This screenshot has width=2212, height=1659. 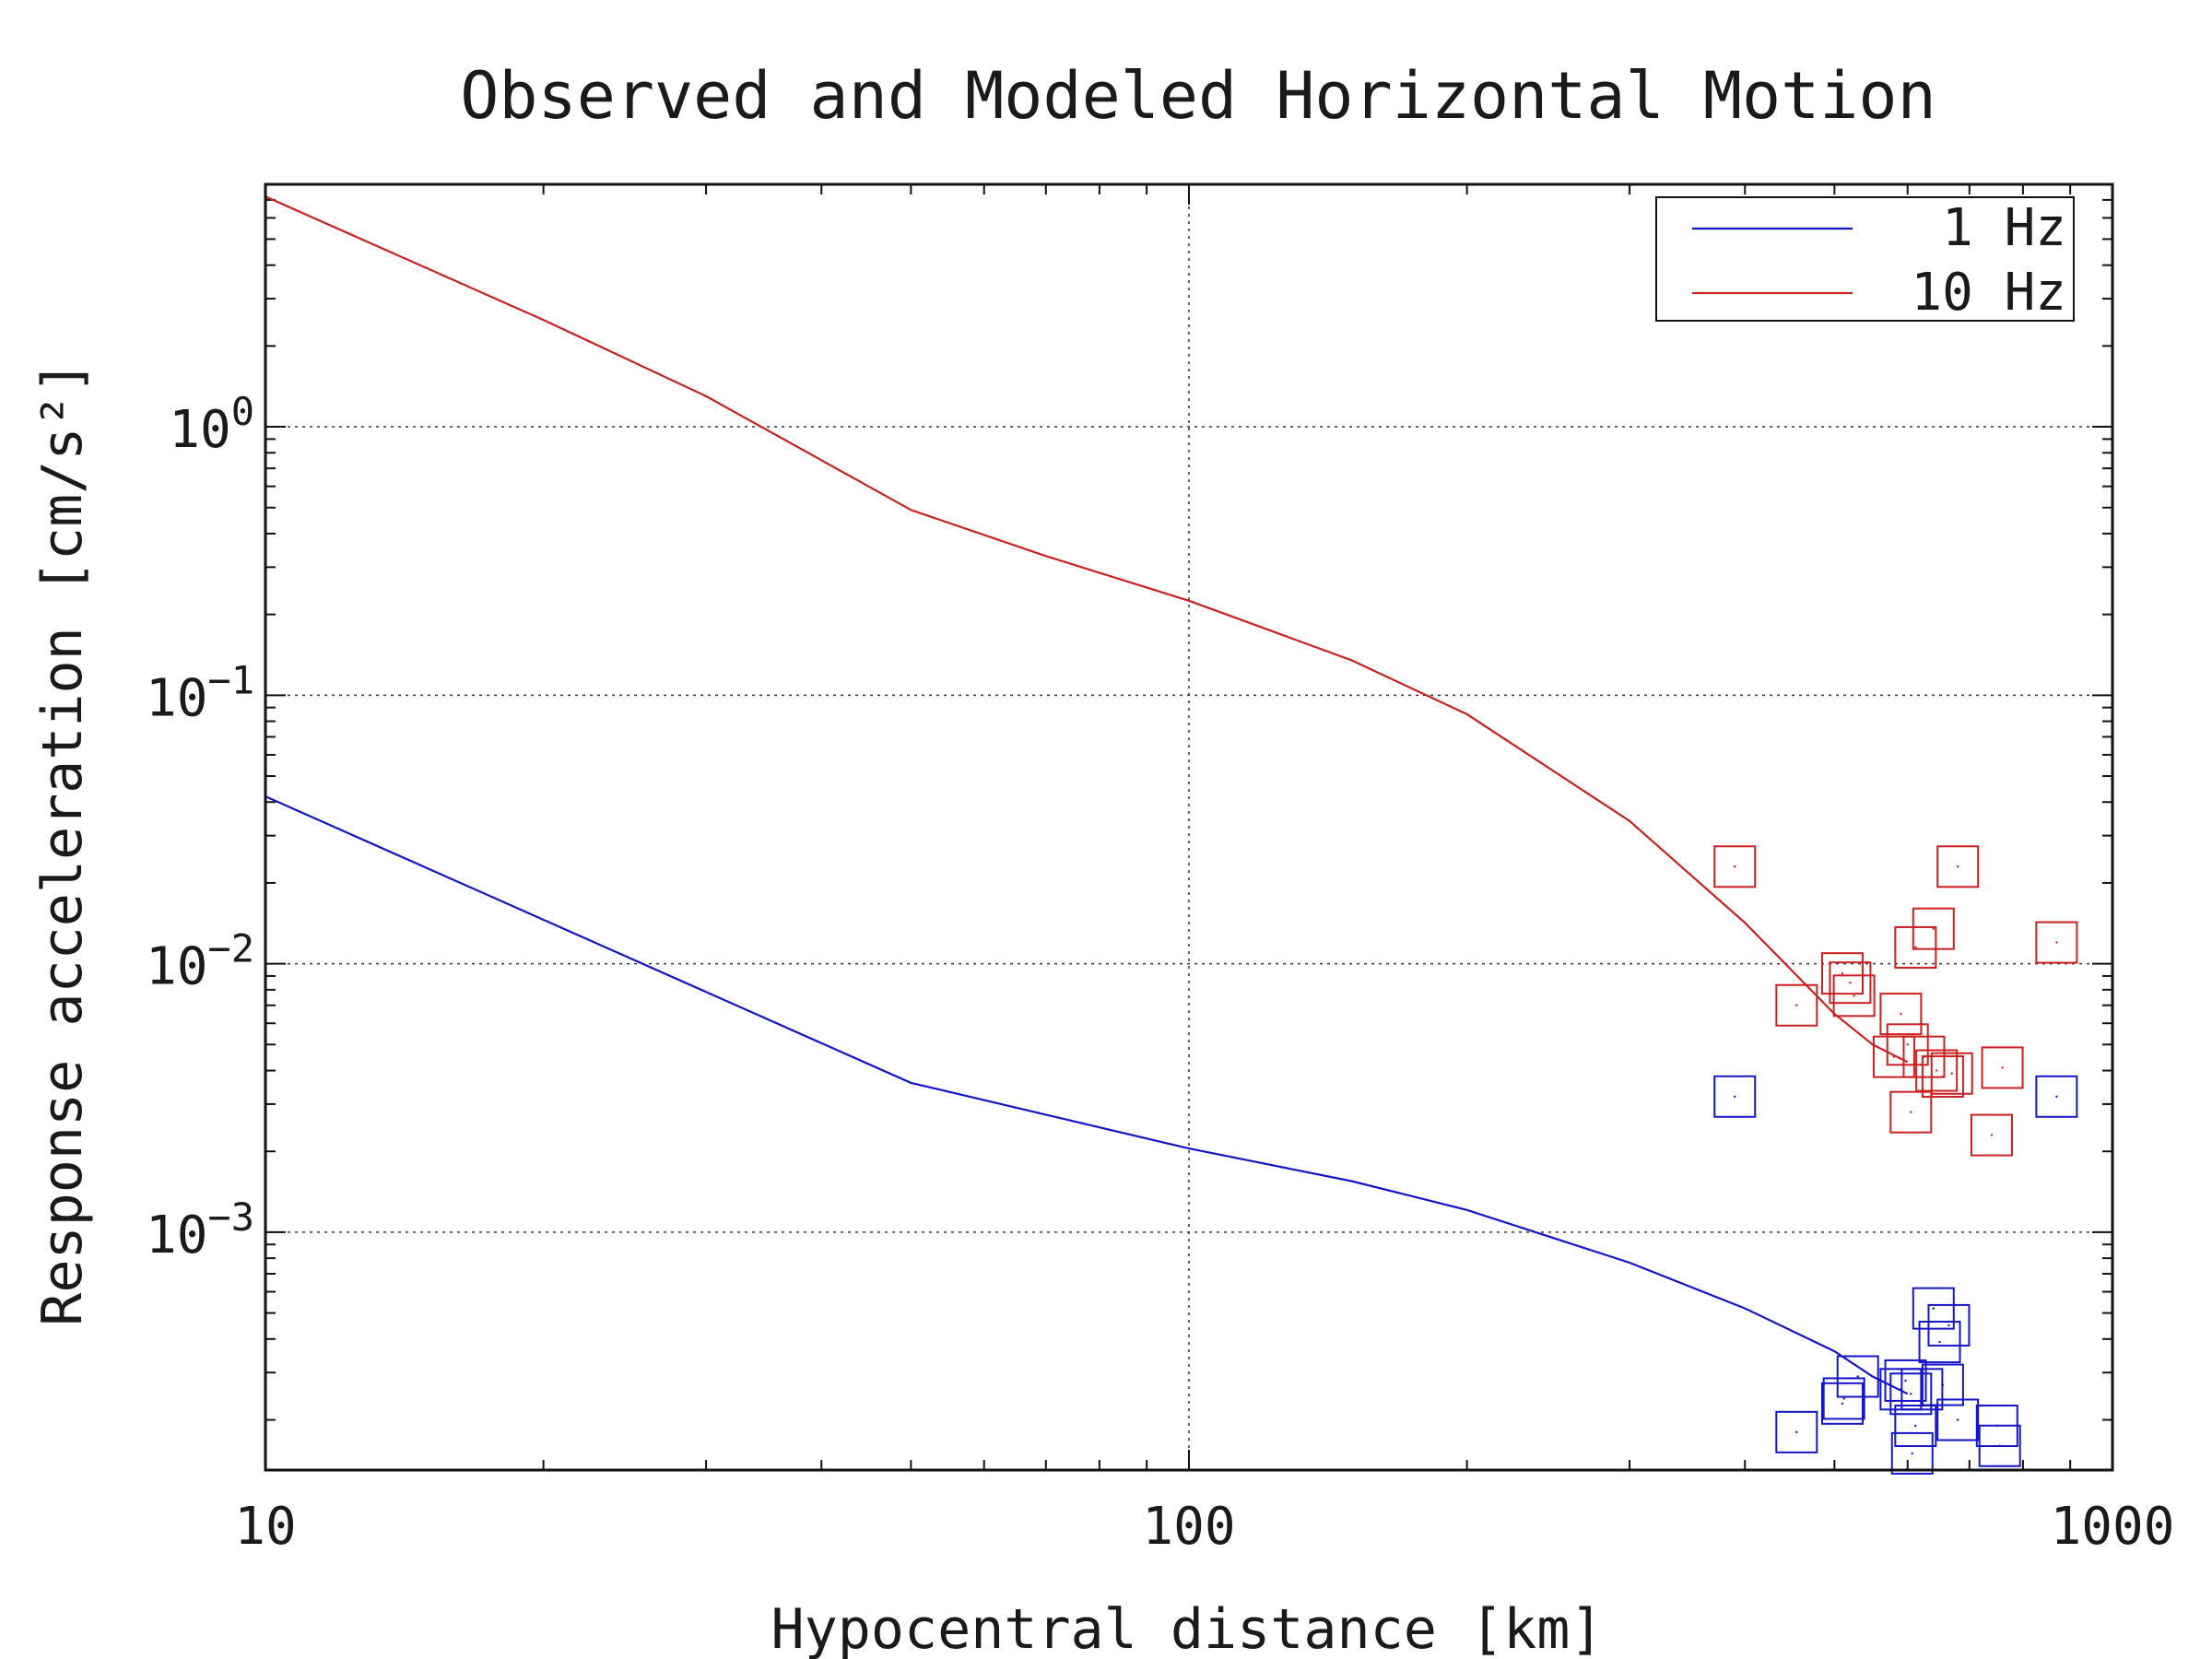 I want to click on y-tick-label: 10⁻², so click(x=200, y=961).